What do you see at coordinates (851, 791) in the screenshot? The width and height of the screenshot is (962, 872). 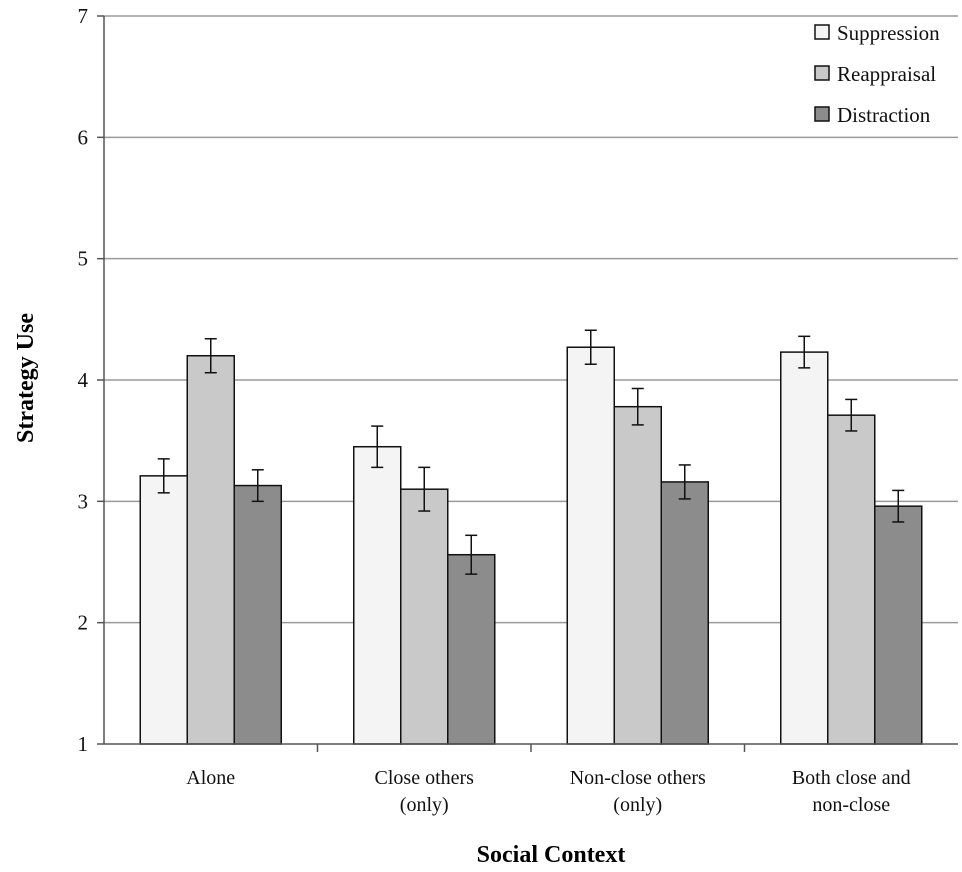 I see `x-category-label-3: Both close and non-close` at bounding box center [851, 791].